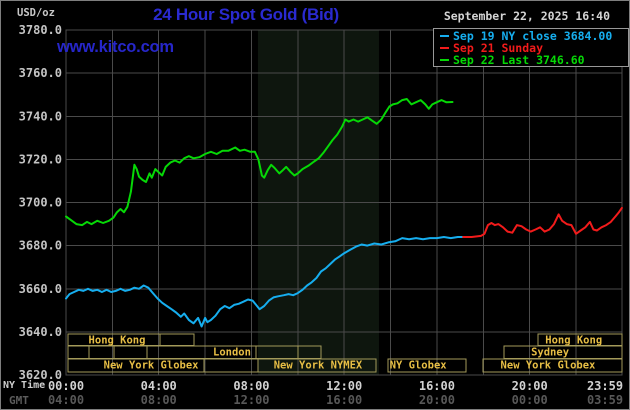  I want to click on x-tick-ny-time: 20:00, so click(530, 386).